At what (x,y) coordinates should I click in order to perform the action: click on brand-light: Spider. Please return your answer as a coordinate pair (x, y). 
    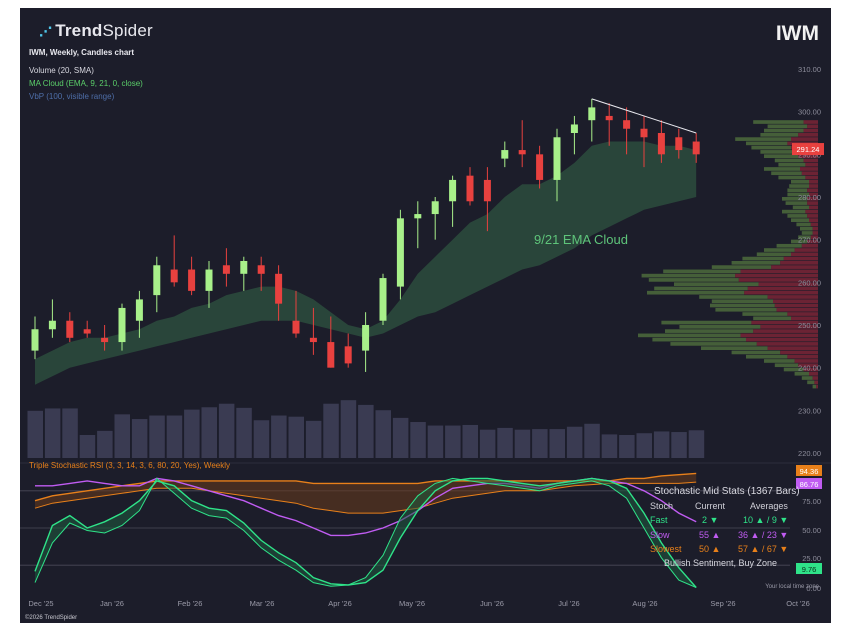
    Looking at the image, I should click on (127, 30).